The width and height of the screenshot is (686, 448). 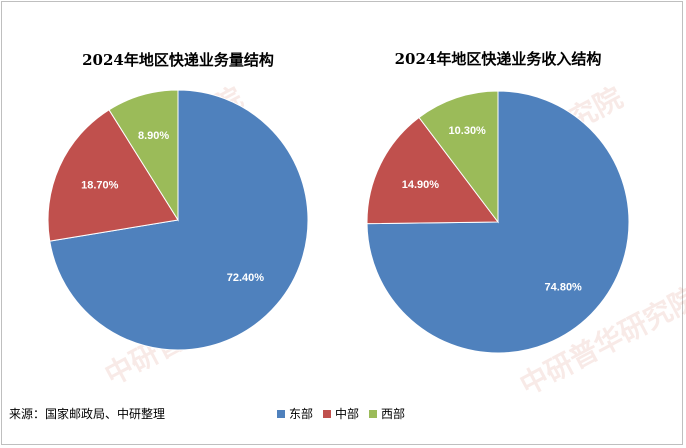 What do you see at coordinates (143, 155) in the screenshot?
I see `pie-slice-west-volume` at bounding box center [143, 155].